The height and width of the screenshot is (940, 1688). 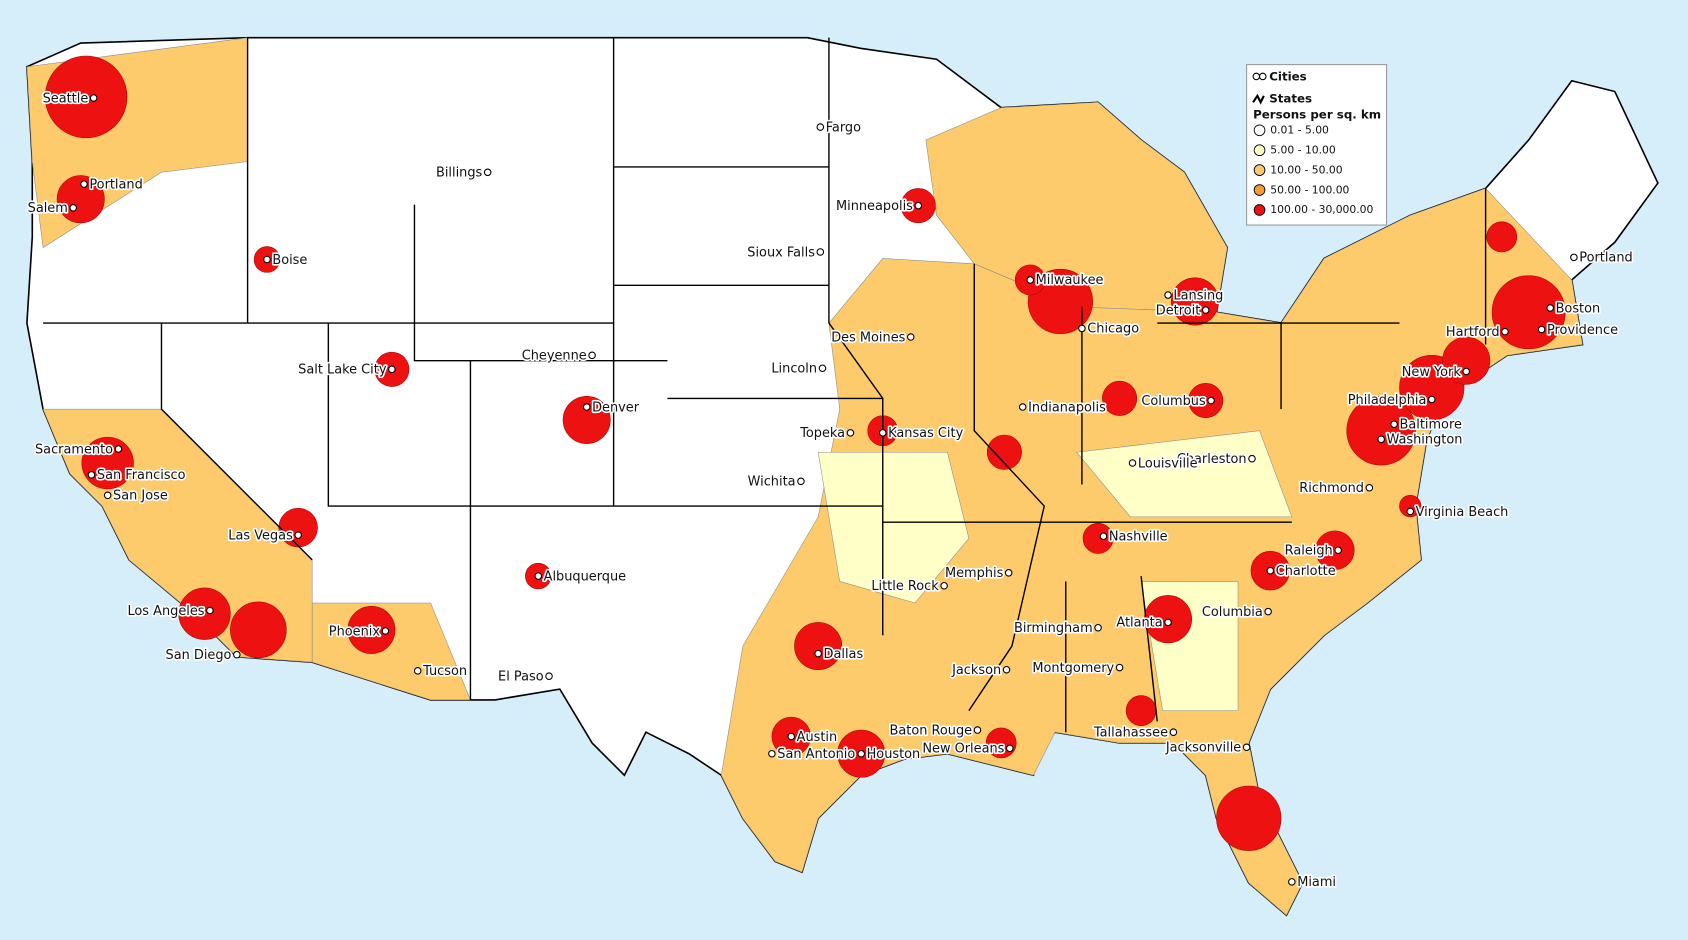 What do you see at coordinates (1331, 488) in the screenshot?
I see `city-label: Richmond` at bounding box center [1331, 488].